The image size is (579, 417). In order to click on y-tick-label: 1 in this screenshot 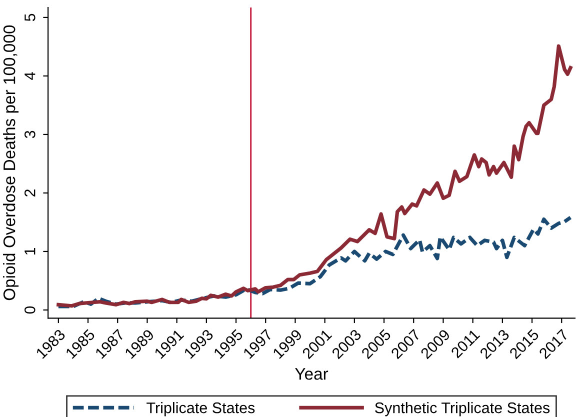, I will do `click(30, 251)`.